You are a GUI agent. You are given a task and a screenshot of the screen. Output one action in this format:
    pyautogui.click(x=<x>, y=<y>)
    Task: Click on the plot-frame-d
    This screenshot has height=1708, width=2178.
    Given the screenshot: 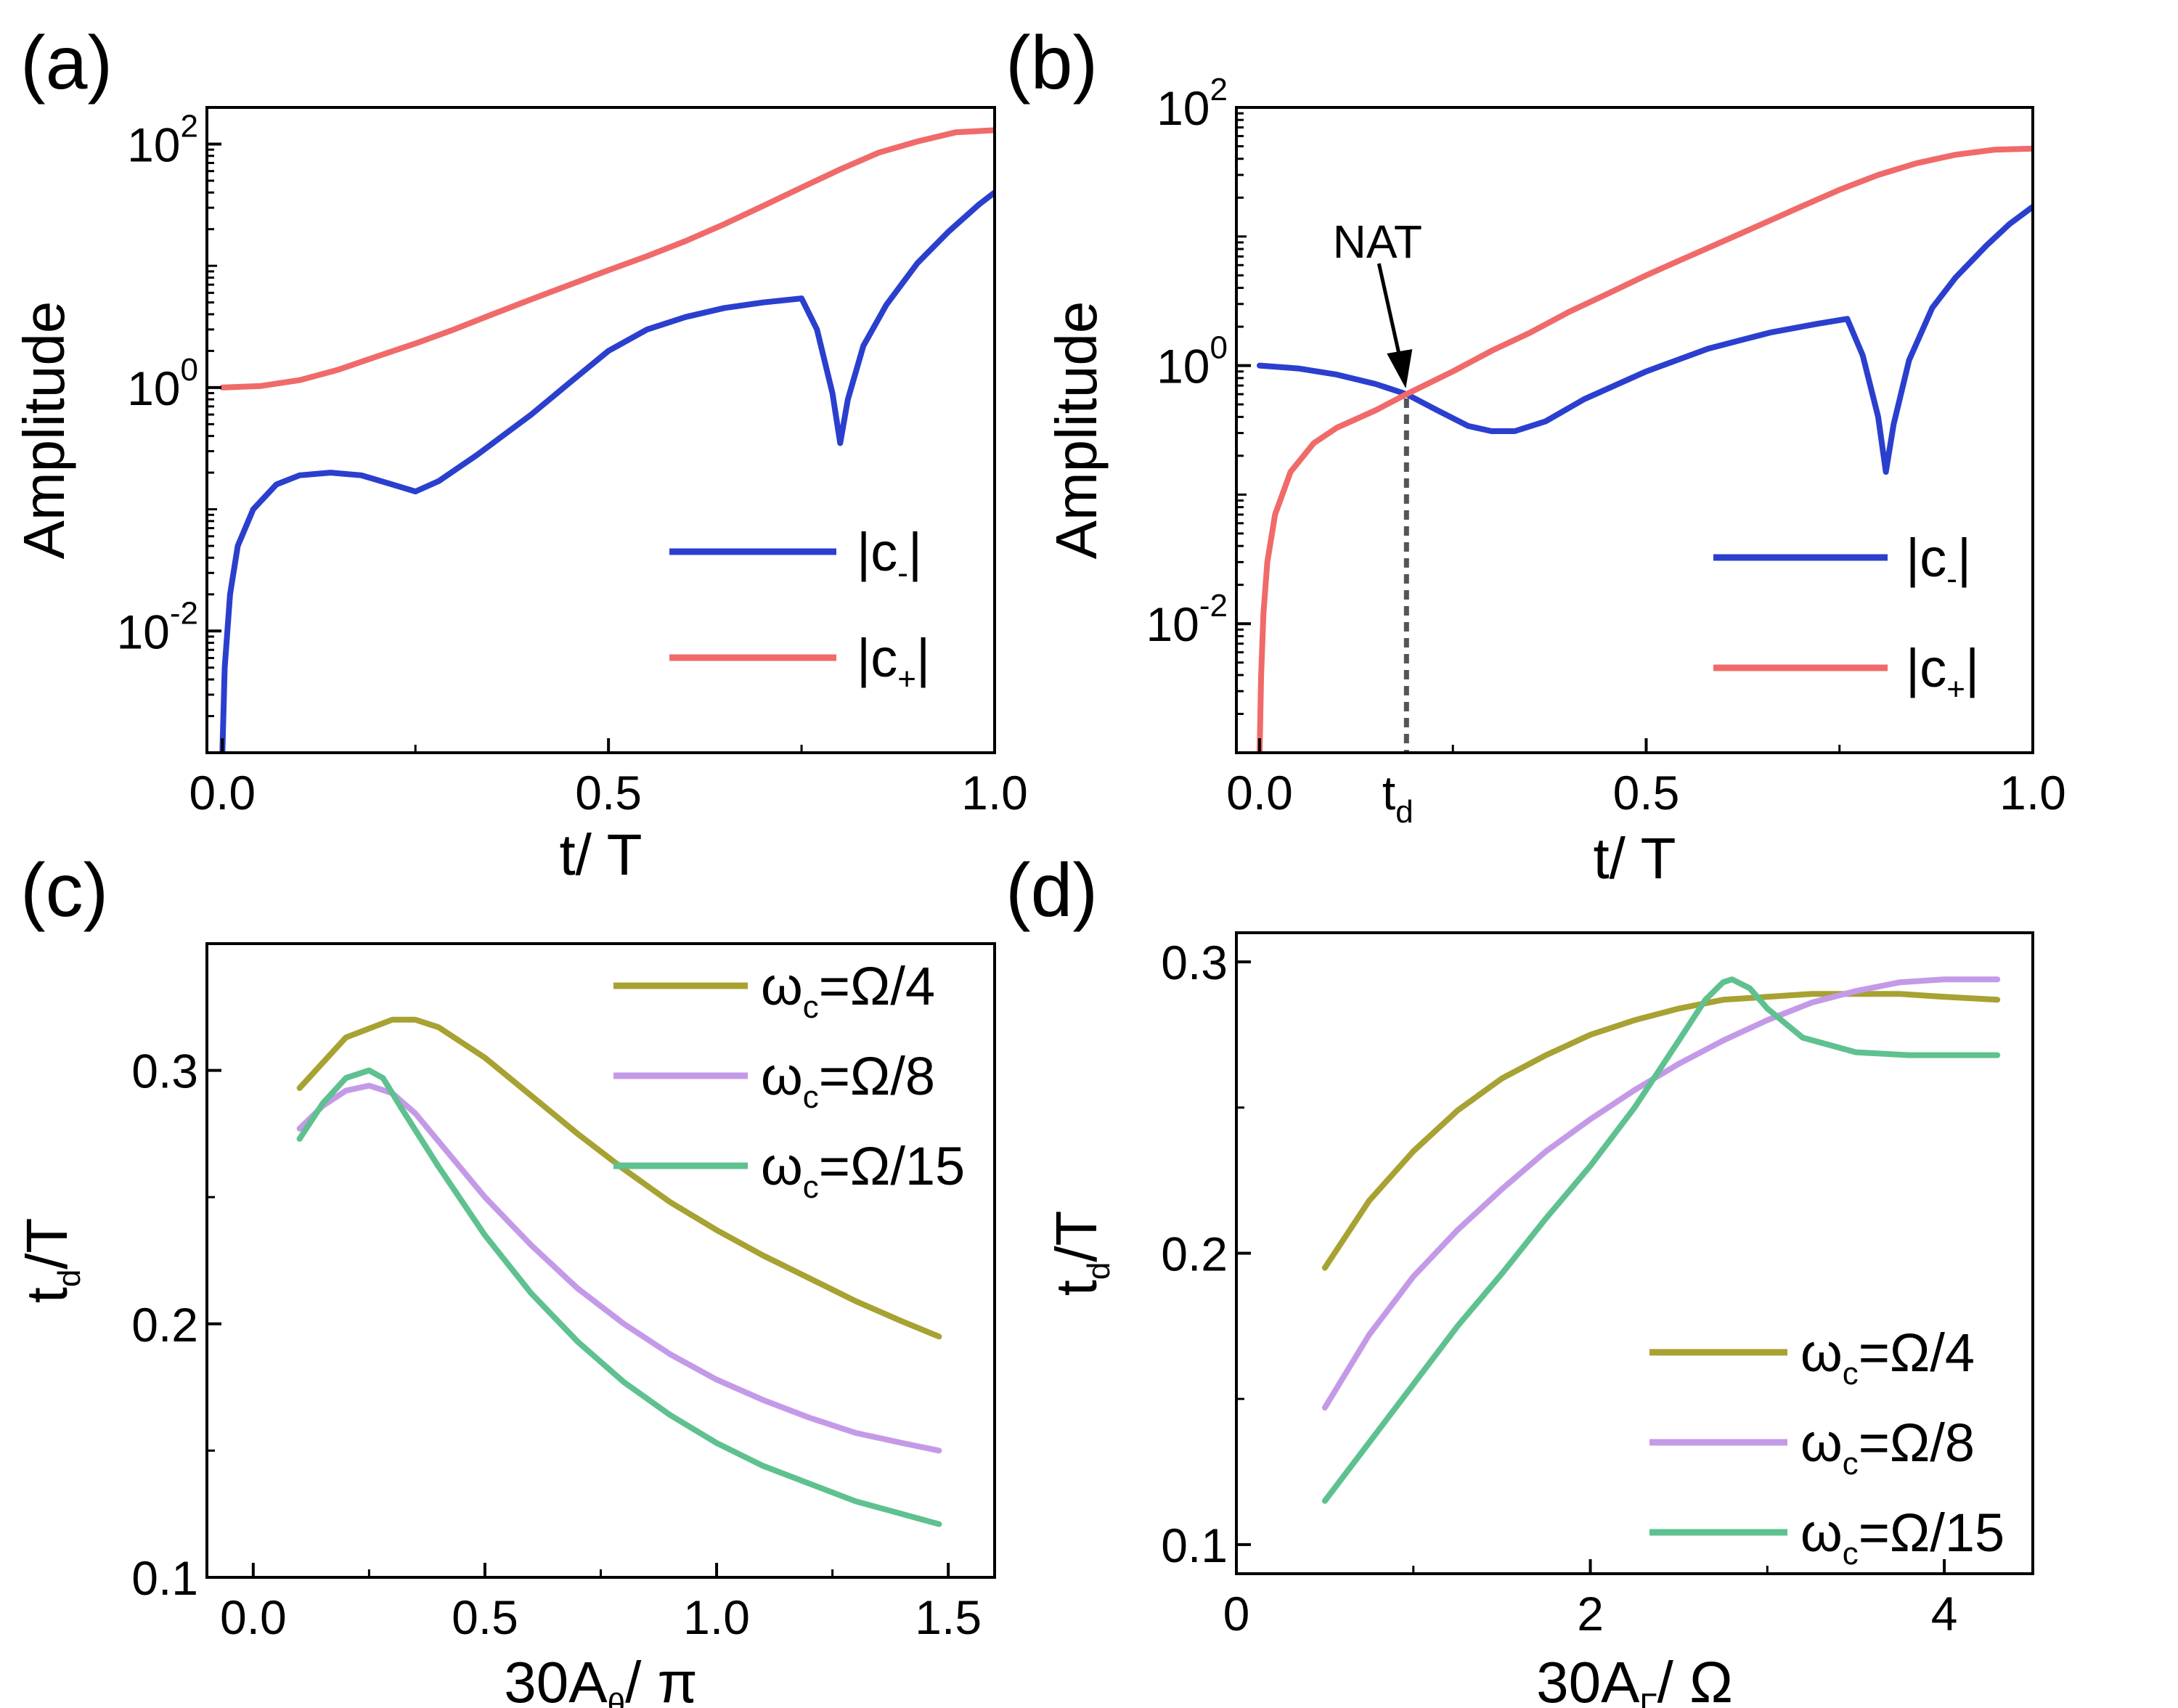 What is the action you would take?
    pyautogui.click(x=1634, y=1253)
    